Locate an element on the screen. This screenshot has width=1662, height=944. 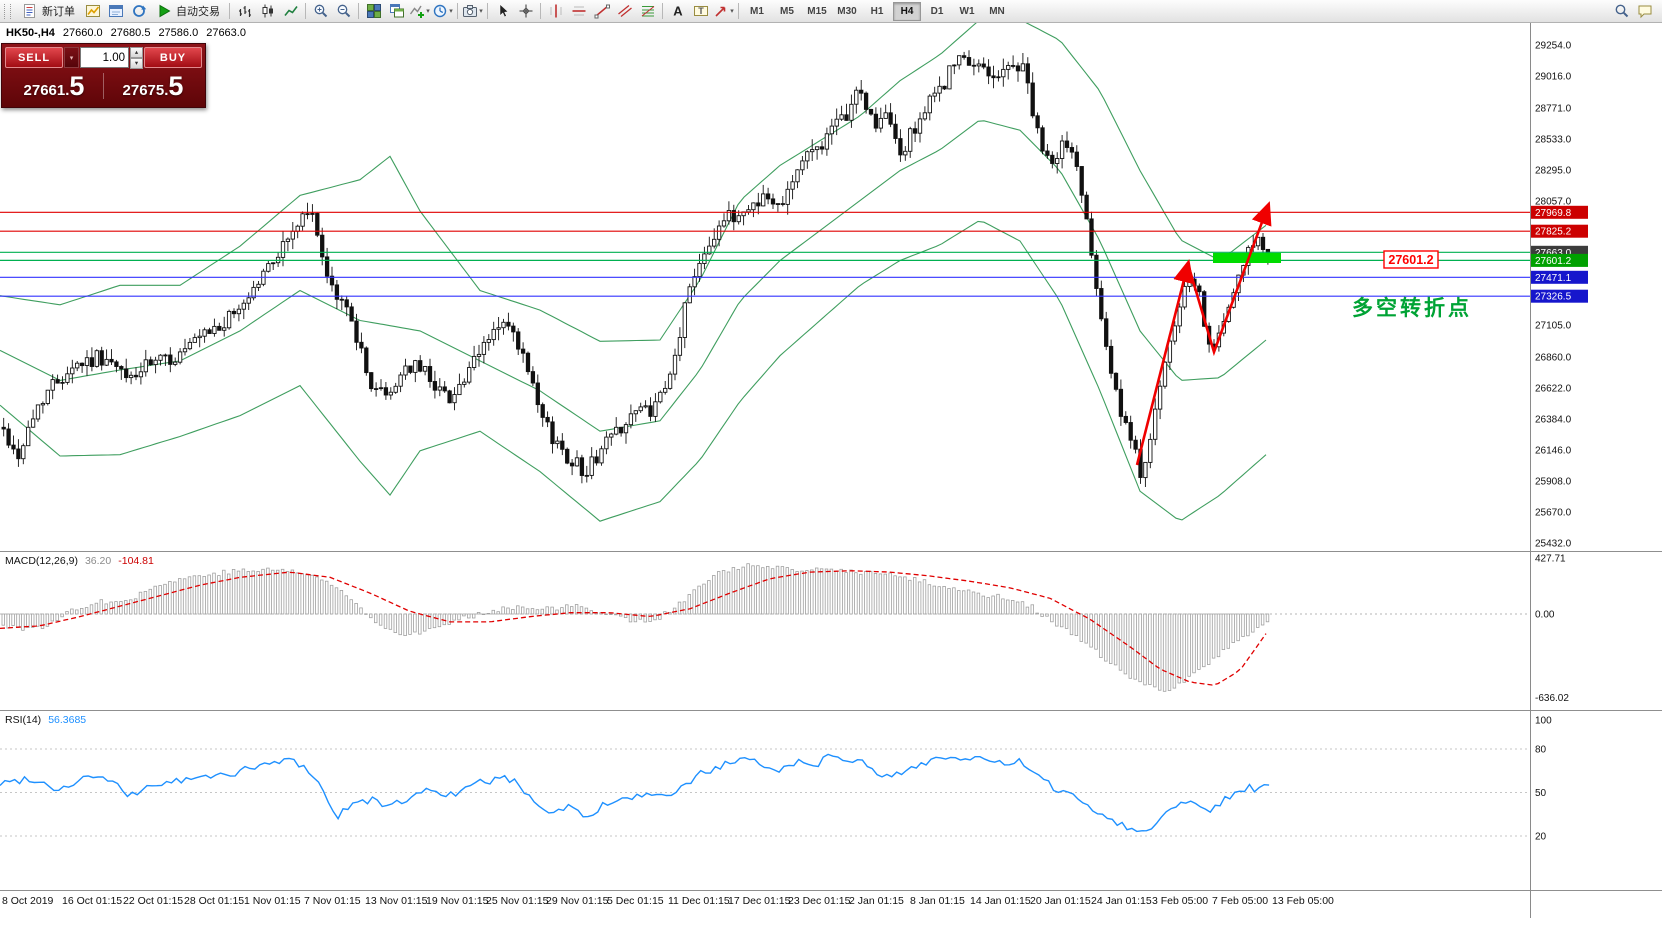
time-axis-label: 20 Jan 01:15 is located at coordinates (1060, 901).